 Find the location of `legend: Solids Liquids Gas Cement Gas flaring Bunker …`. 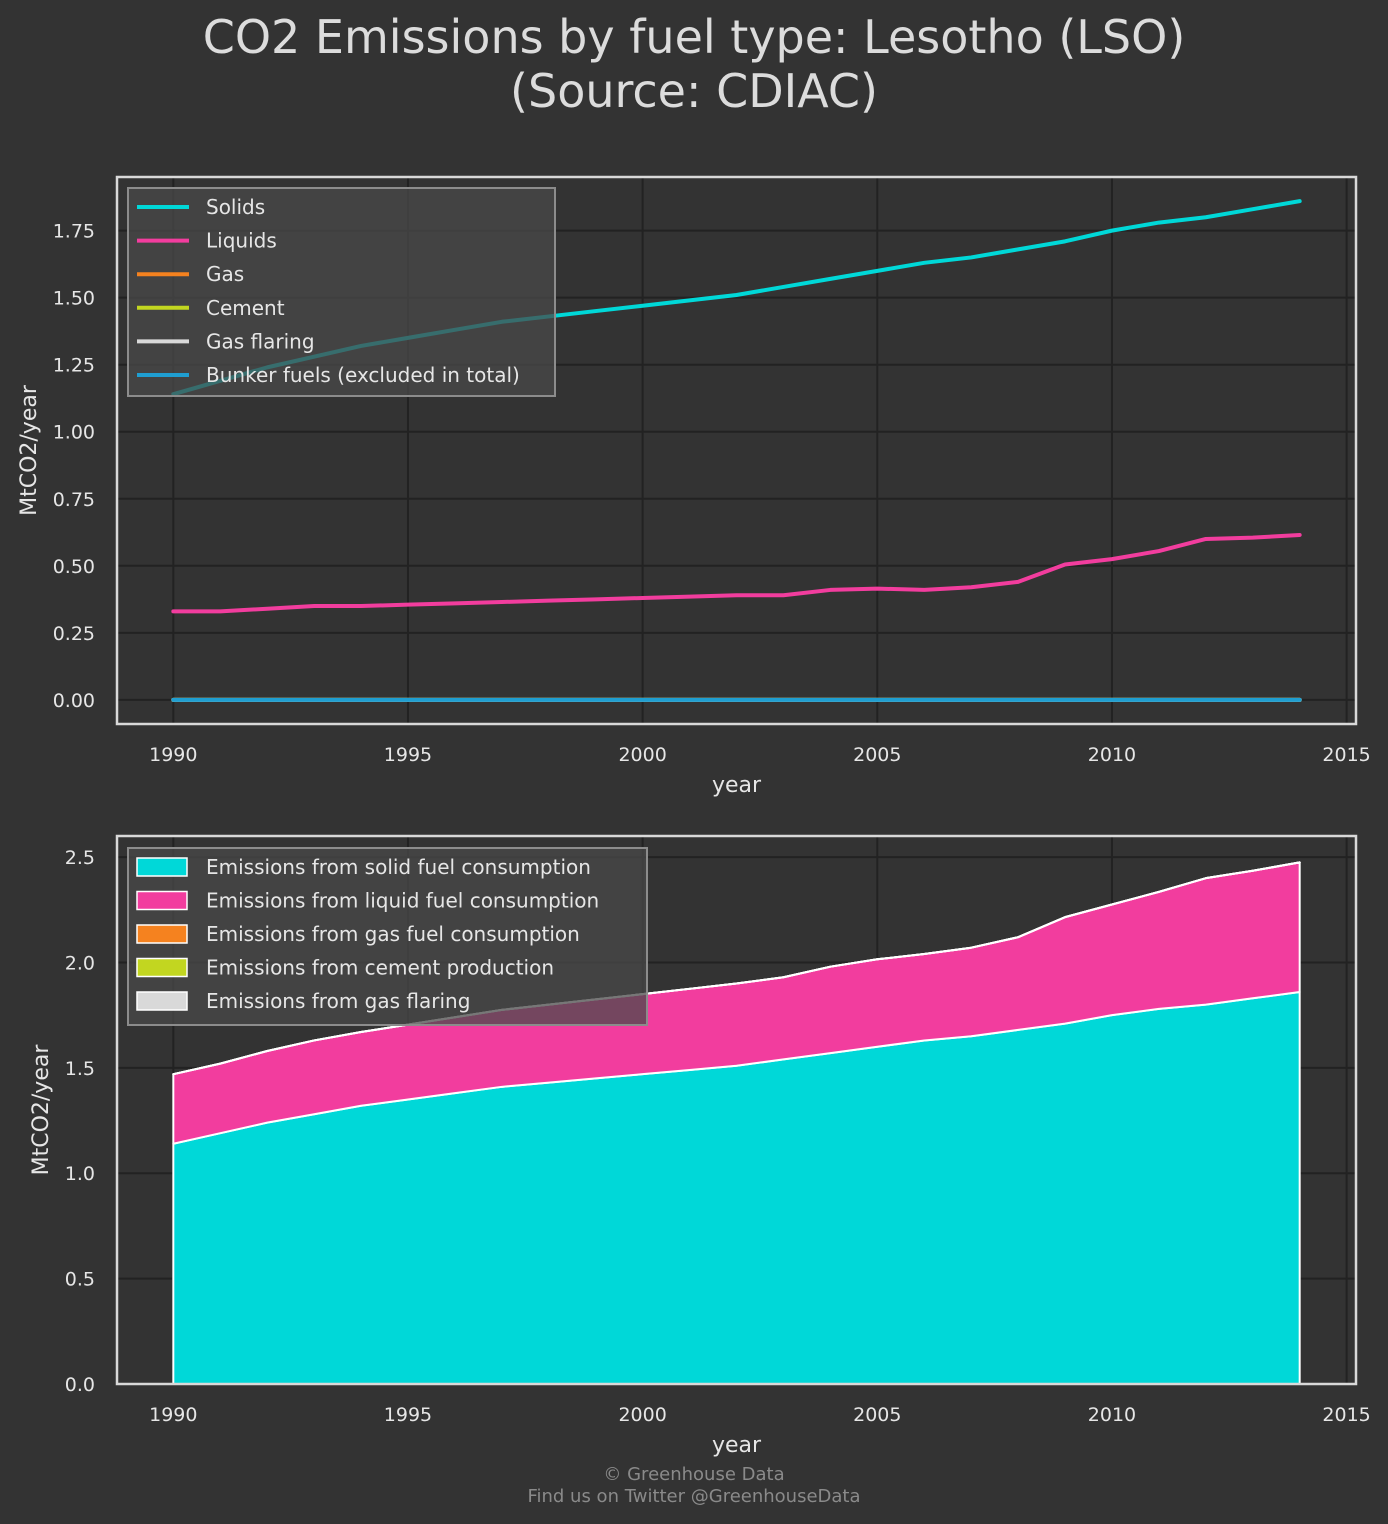

legend: Solids Liquids Gas Cement Gas flaring Bunker … is located at coordinates (341, 292).